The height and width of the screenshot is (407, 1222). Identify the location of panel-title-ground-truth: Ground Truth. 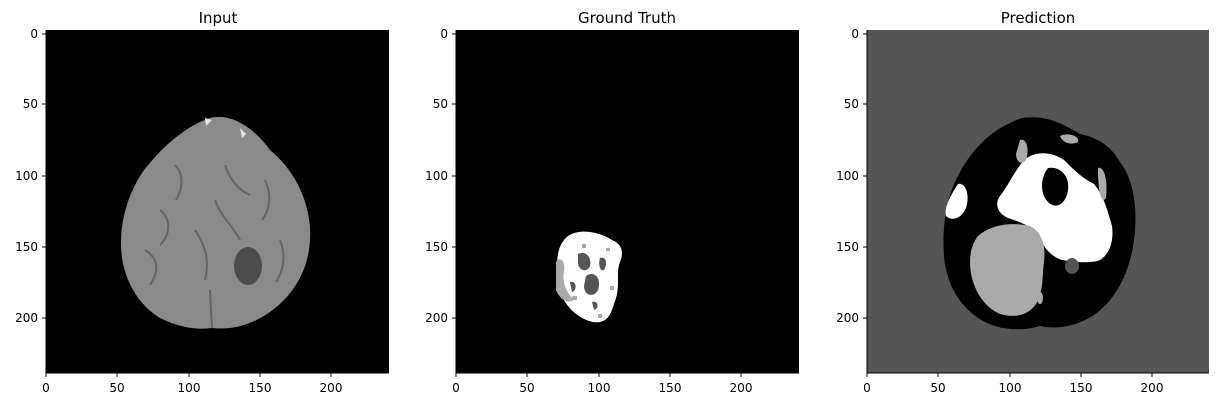
(627, 18).